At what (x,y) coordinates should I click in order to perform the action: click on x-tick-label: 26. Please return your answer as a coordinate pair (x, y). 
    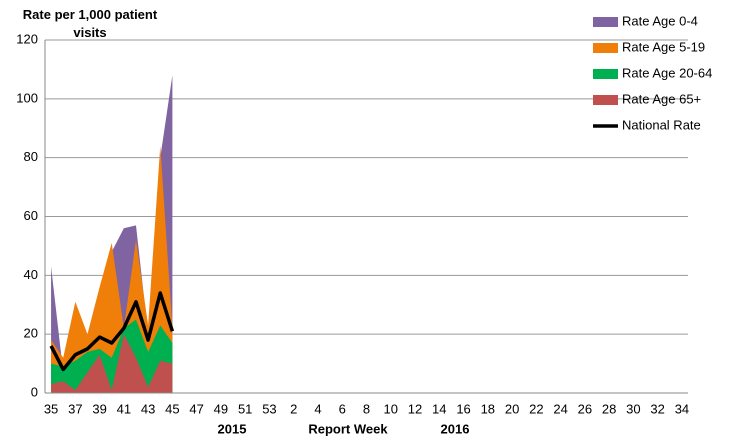
    Looking at the image, I should click on (585, 408).